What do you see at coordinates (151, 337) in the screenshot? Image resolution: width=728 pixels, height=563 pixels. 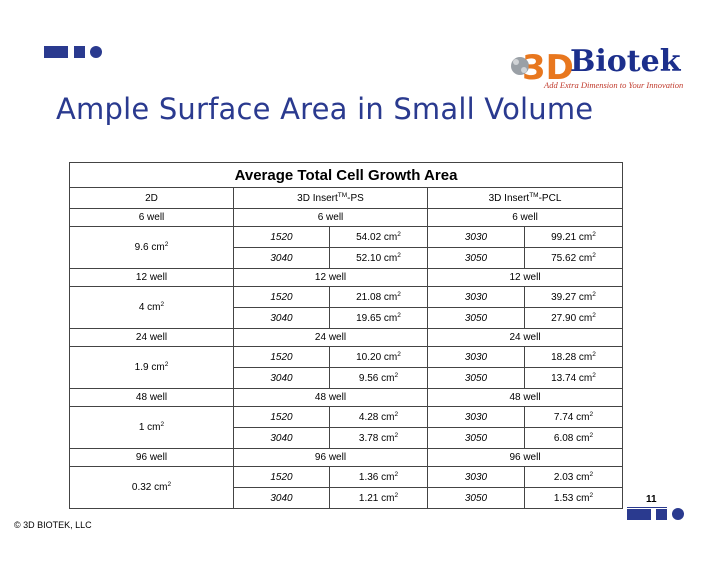 I see `well-label-2d: 24 well` at bounding box center [151, 337].